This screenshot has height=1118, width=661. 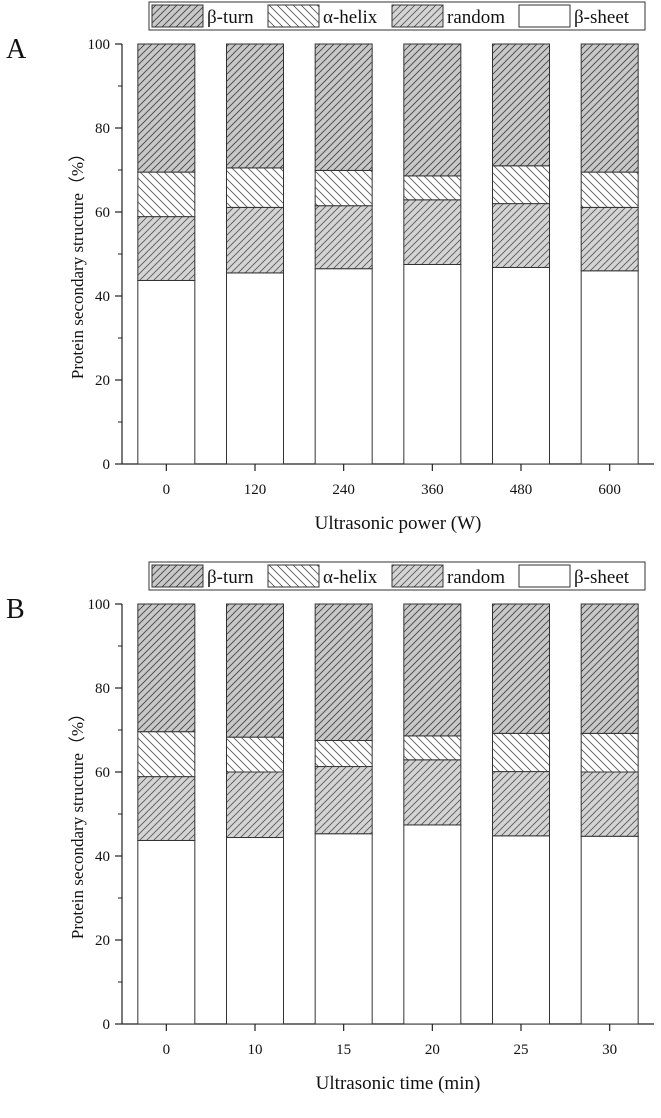 I want to click on panel-label: B, so click(x=15, y=609).